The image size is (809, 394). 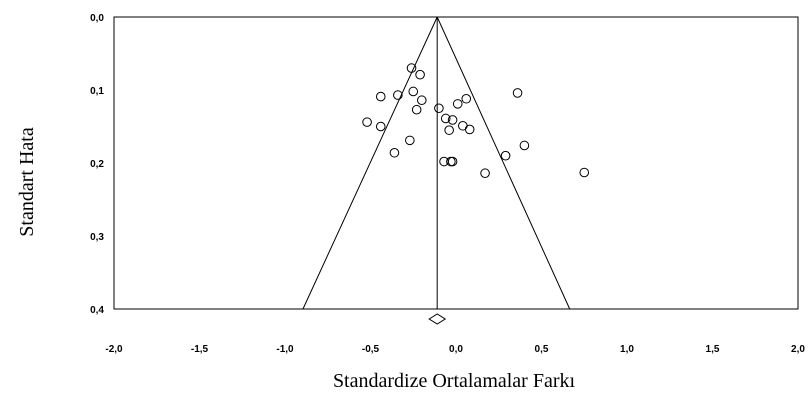 I want to click on pooled-effect-diamond, so click(x=437, y=319).